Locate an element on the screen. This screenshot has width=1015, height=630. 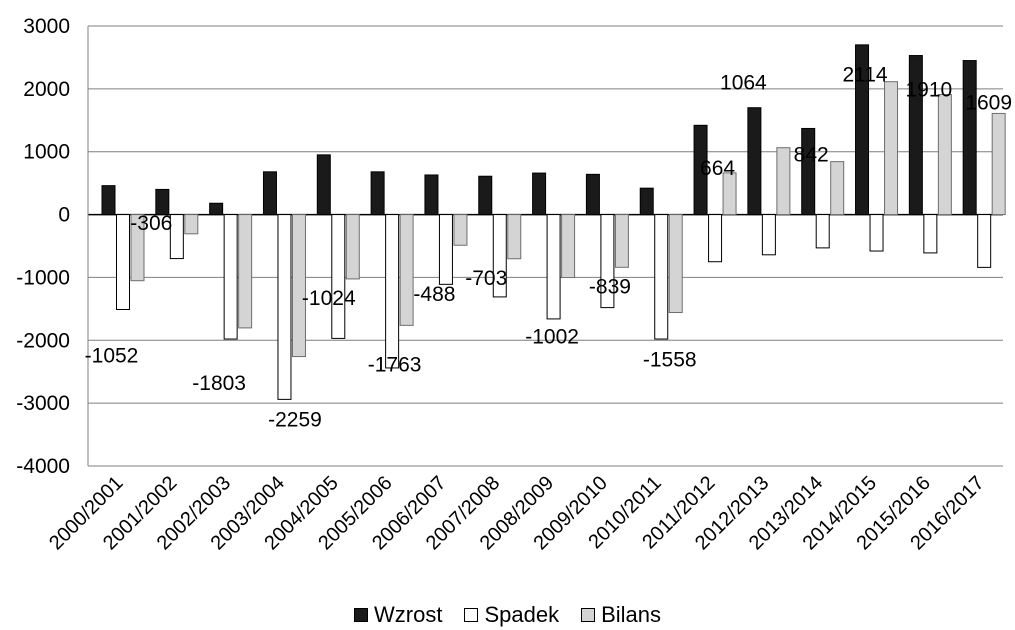
legend-swatch-bilans is located at coordinates (588, 615).